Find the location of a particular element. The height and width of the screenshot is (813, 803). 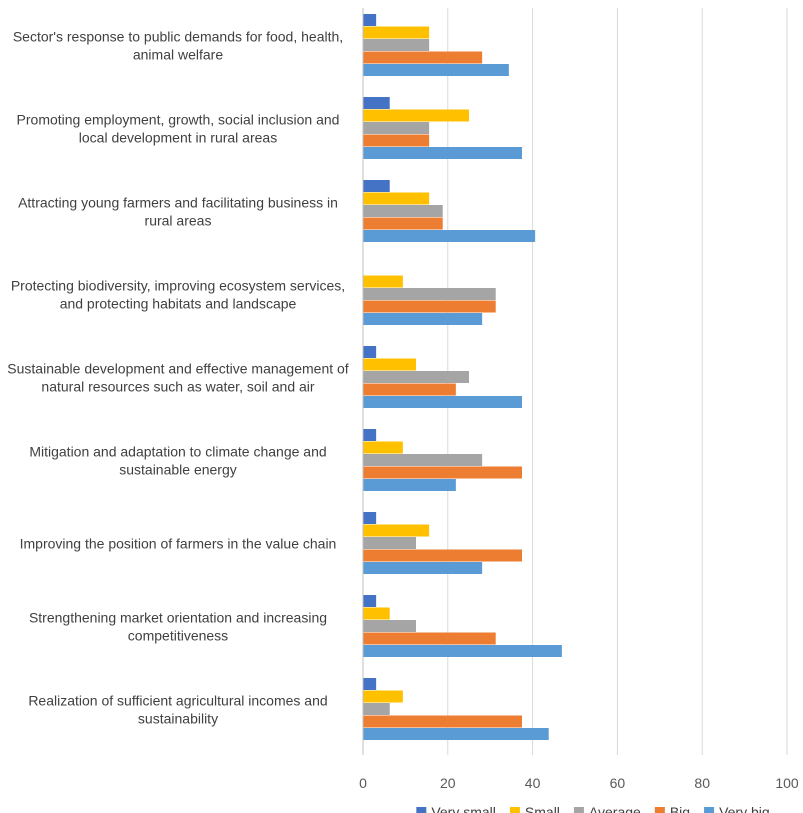

x-tick-label: 20 is located at coordinates (448, 783).